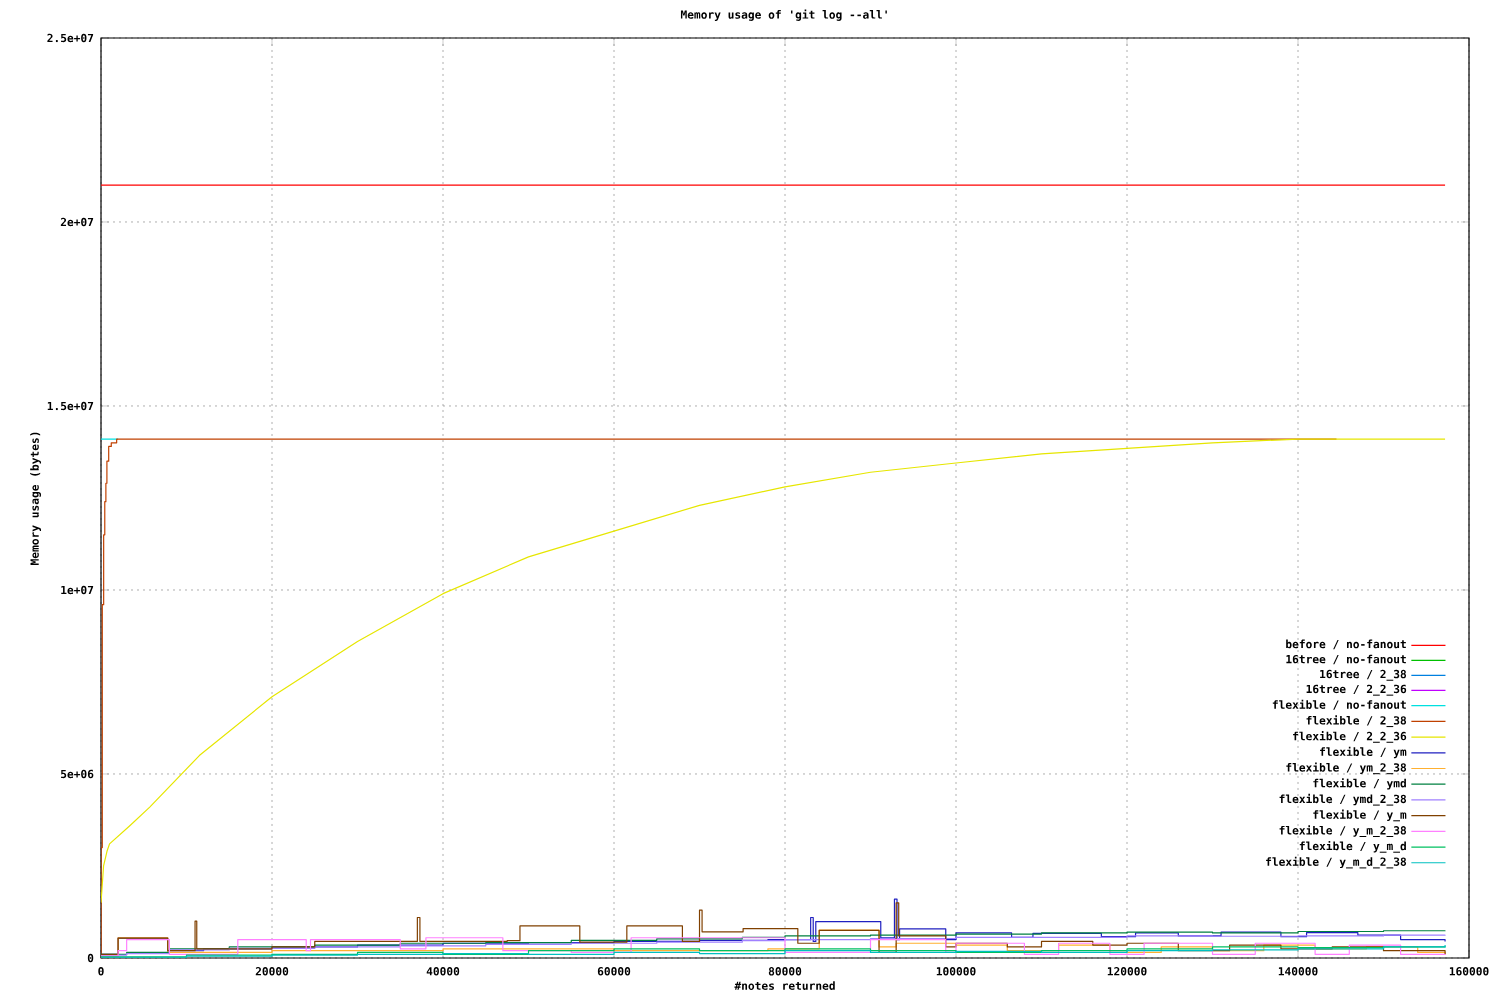  What do you see at coordinates (1339, 704) in the screenshot?
I see `legend-label: flexible / no-fanout` at bounding box center [1339, 704].